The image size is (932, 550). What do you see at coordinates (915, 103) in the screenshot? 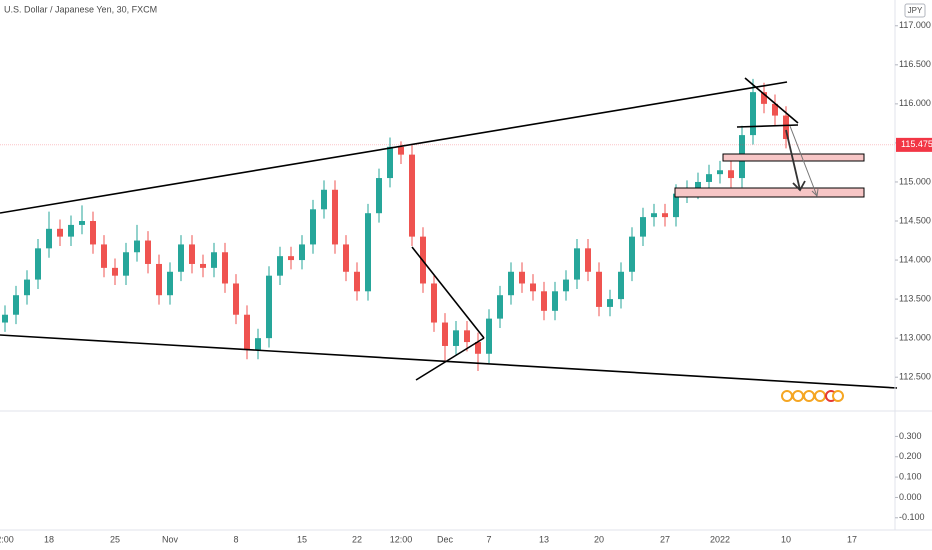
I see `y-tick-label: 116.000` at bounding box center [915, 103].